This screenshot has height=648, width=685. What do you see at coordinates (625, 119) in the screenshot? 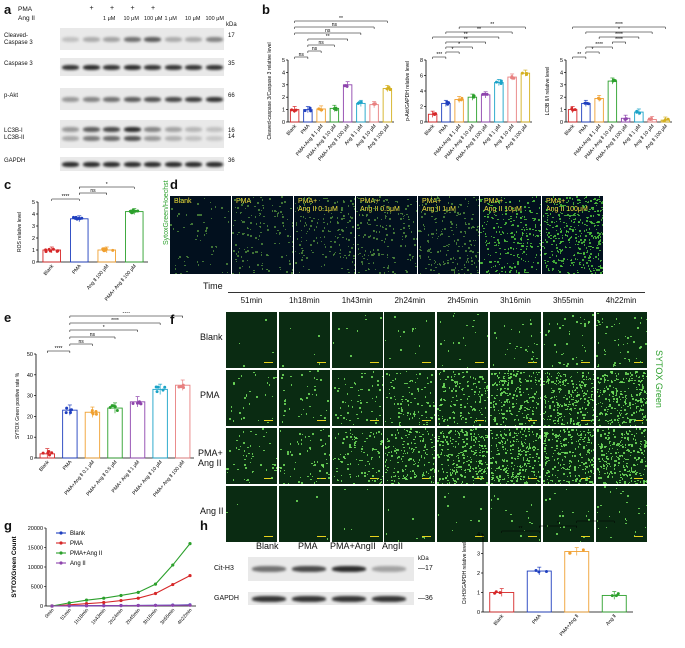
I see `data-point` at bounding box center [625, 119].